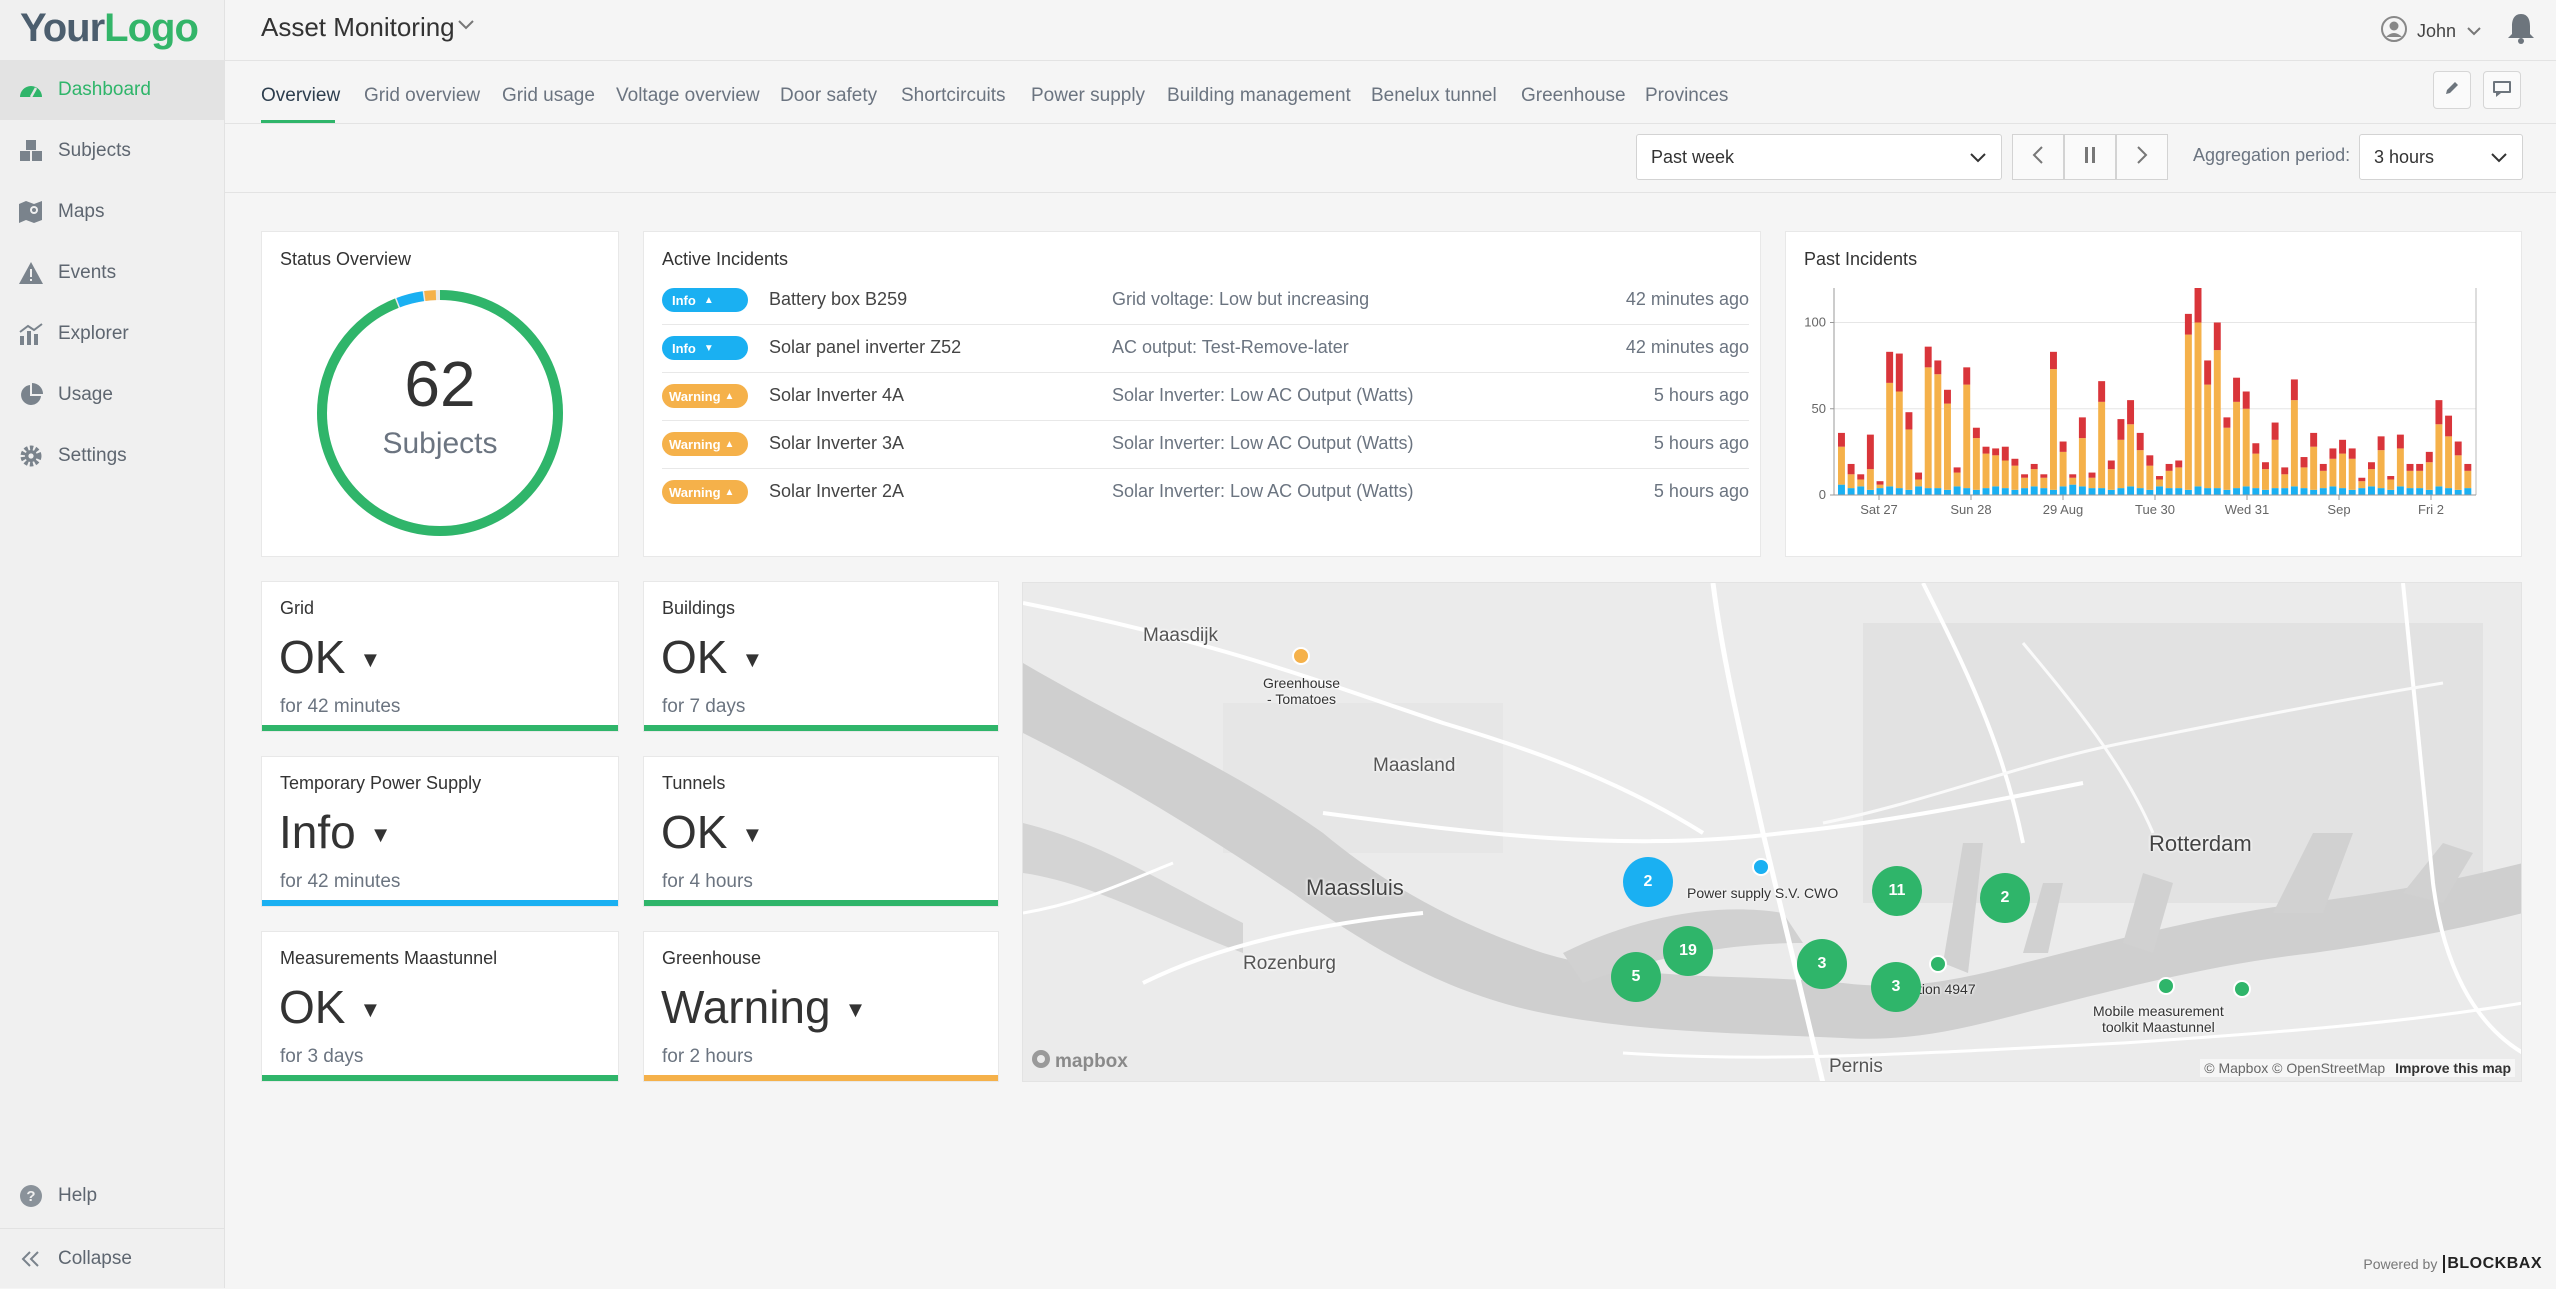 The height and width of the screenshot is (1289, 2556). I want to click on sidebar-item-subjects: Subjects, so click(112, 151).